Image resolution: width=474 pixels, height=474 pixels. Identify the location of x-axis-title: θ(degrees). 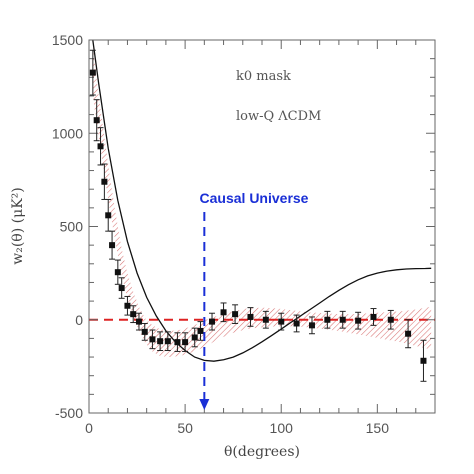
(262, 452).